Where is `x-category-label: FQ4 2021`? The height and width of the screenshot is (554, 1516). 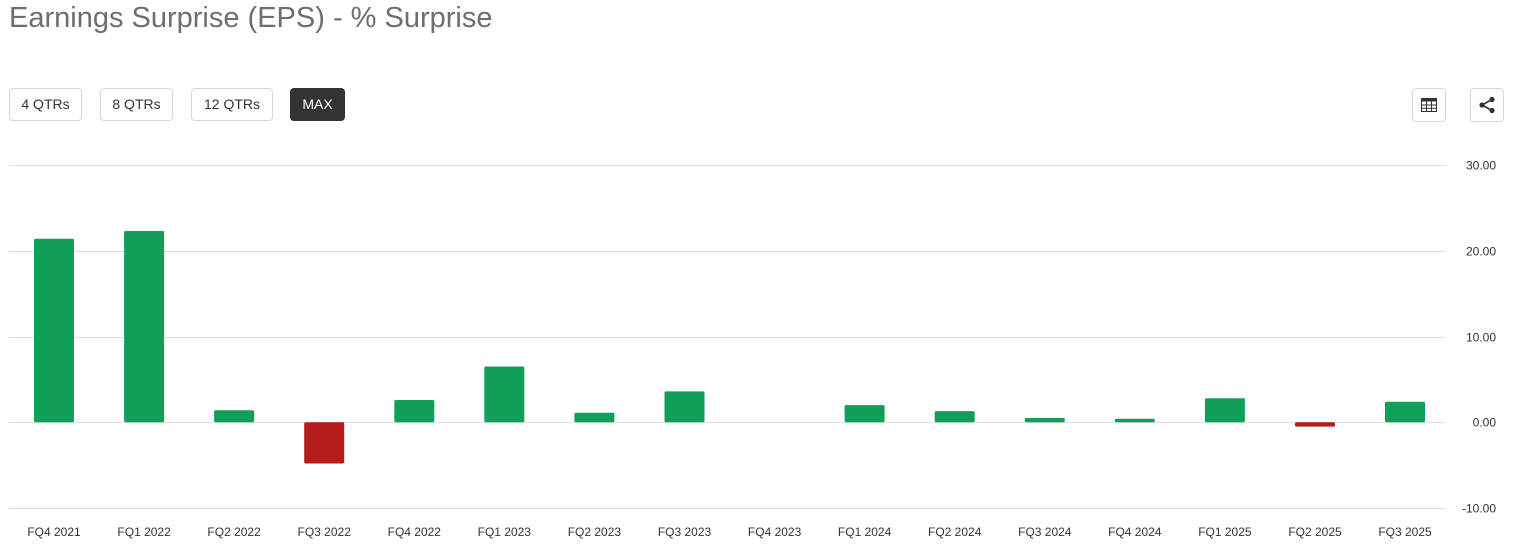
x-category-label: FQ4 2021 is located at coordinates (54, 532).